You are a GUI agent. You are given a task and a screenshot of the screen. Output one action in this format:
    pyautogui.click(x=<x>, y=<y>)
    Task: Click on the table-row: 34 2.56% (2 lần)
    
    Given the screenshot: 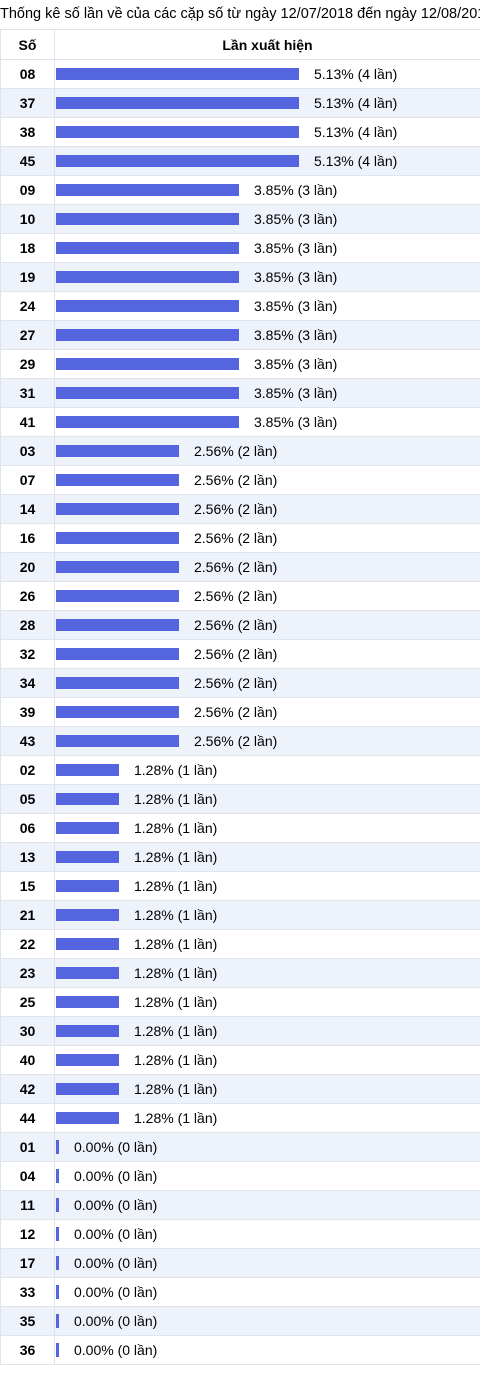 What is the action you would take?
    pyautogui.click(x=240, y=683)
    